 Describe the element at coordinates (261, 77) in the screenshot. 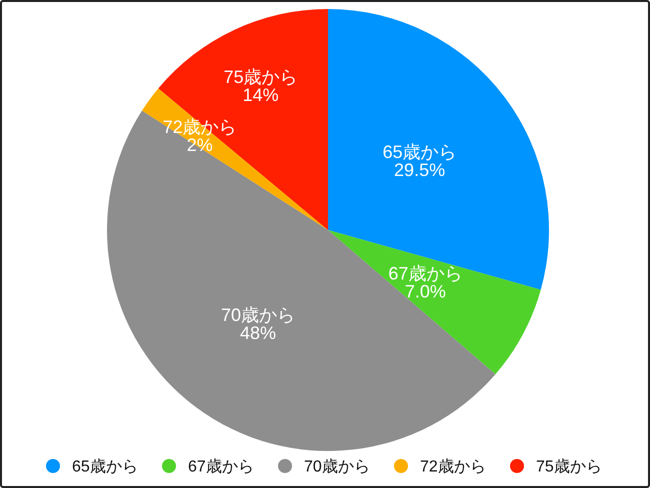

I see `slice-label: 75歳から` at that location.